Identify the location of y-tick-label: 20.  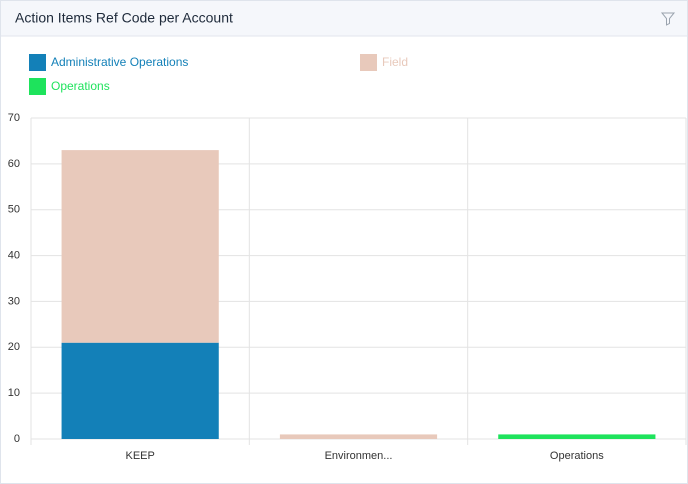
(14, 347).